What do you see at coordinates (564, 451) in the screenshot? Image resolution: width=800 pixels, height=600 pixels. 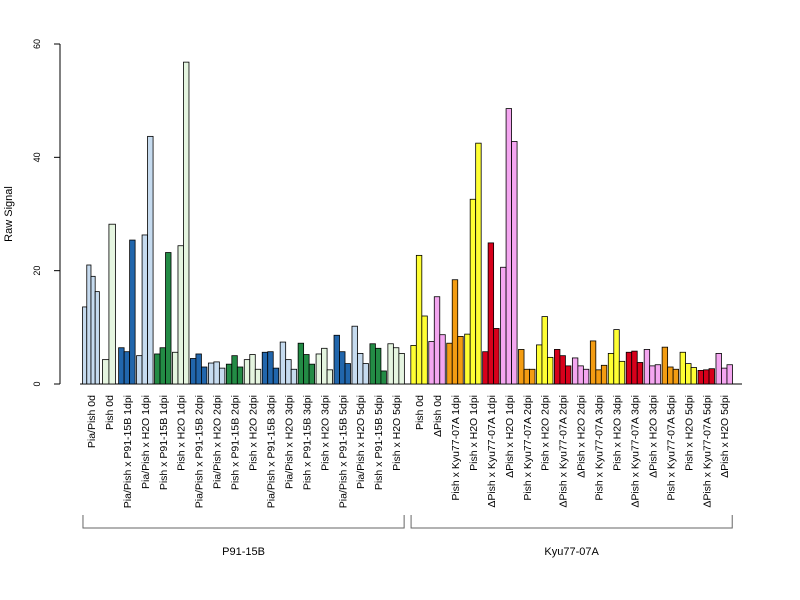 I see `x-tick-label: ΔPish x Kyu77-07A 2dpi` at bounding box center [564, 451].